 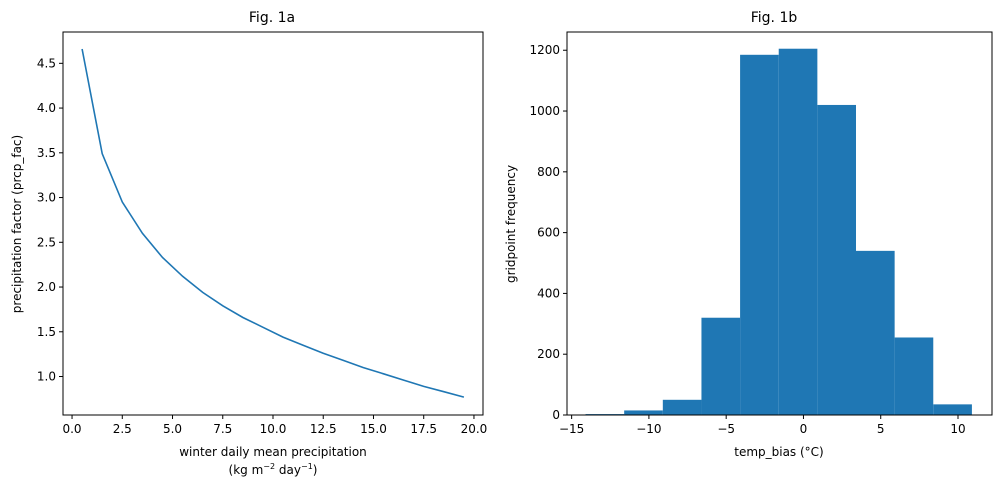 I want to click on x-axis-1a: 0.0 2.5 5.0 7.5 10.0 12.5 15.0 17.5 20.0, so click(x=274, y=425).